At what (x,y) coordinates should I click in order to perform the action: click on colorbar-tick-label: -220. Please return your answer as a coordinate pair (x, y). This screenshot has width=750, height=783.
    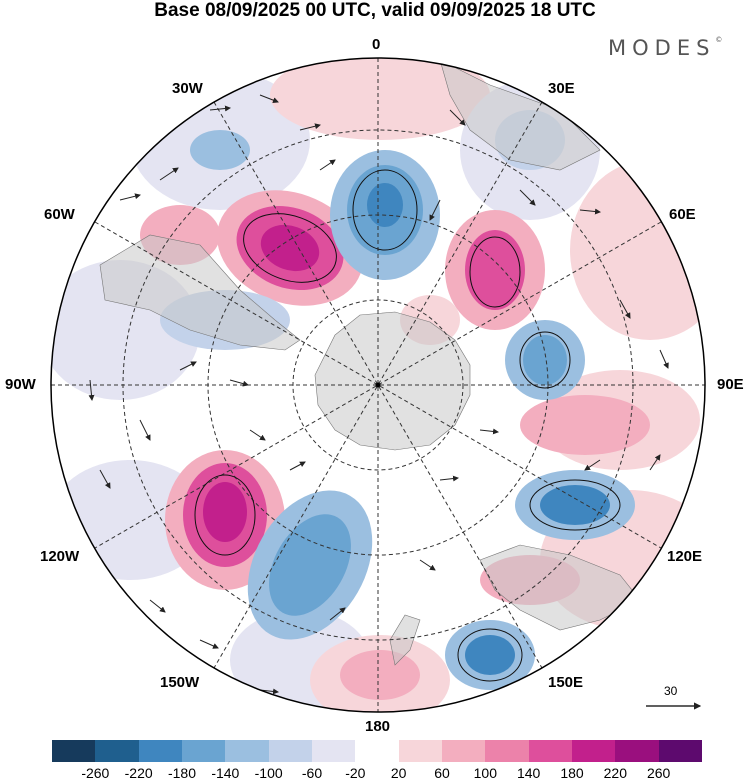
    Looking at the image, I should click on (138, 773).